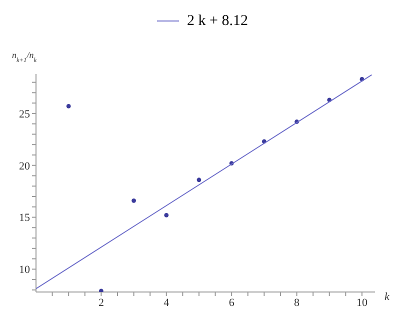 The height and width of the screenshot is (322, 405). Describe the element at coordinates (101, 302) in the screenshot. I see `x-tick-label: 2` at that location.